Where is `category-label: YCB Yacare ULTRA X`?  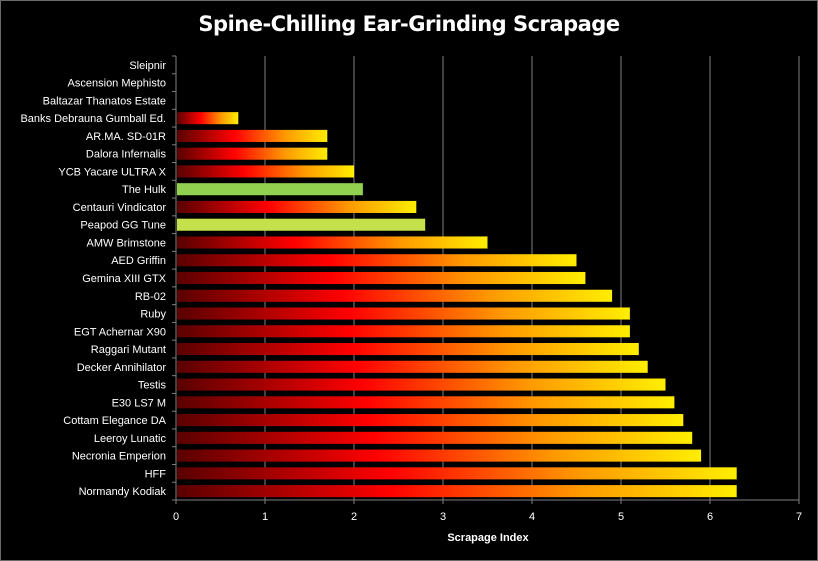 category-label: YCB Yacare ULTRA X is located at coordinates (112, 172).